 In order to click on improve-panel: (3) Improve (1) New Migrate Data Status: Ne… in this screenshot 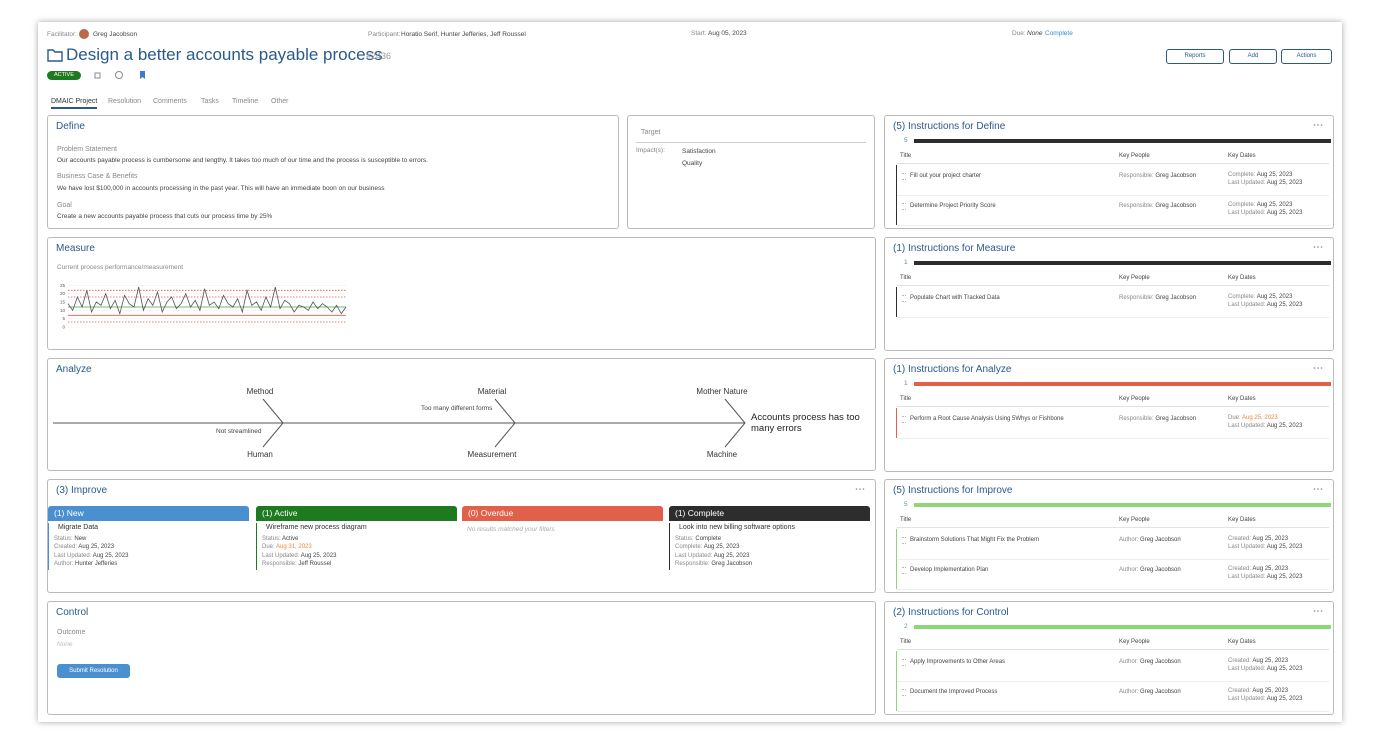, I will do `click(461, 536)`.